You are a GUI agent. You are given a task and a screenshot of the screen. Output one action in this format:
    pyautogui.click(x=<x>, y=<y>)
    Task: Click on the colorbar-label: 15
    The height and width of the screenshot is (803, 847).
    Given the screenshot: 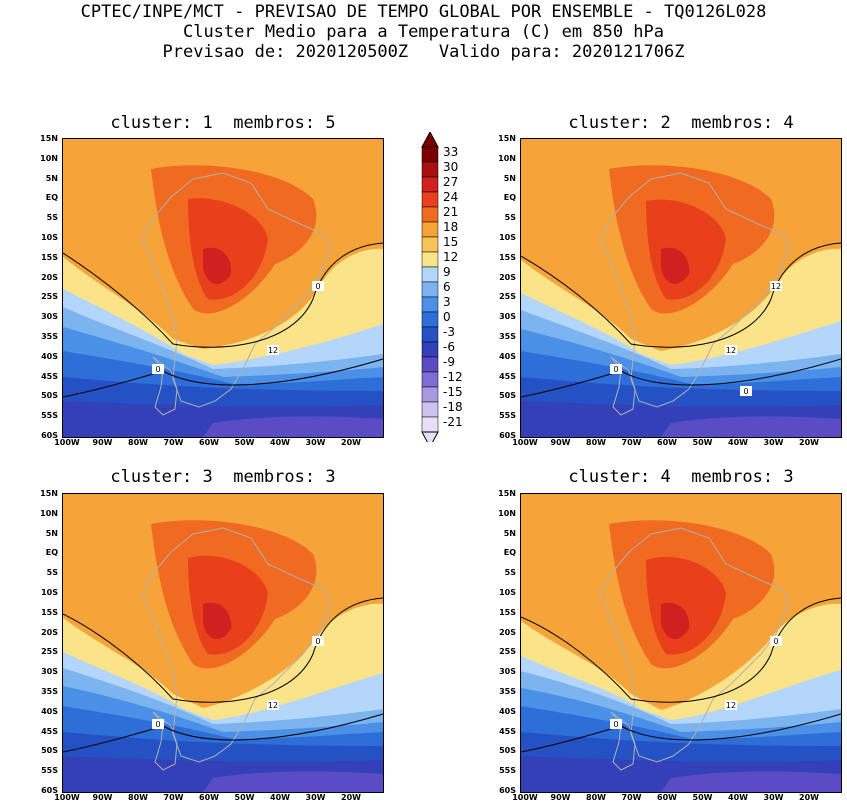 What is the action you would take?
    pyautogui.click(x=451, y=242)
    